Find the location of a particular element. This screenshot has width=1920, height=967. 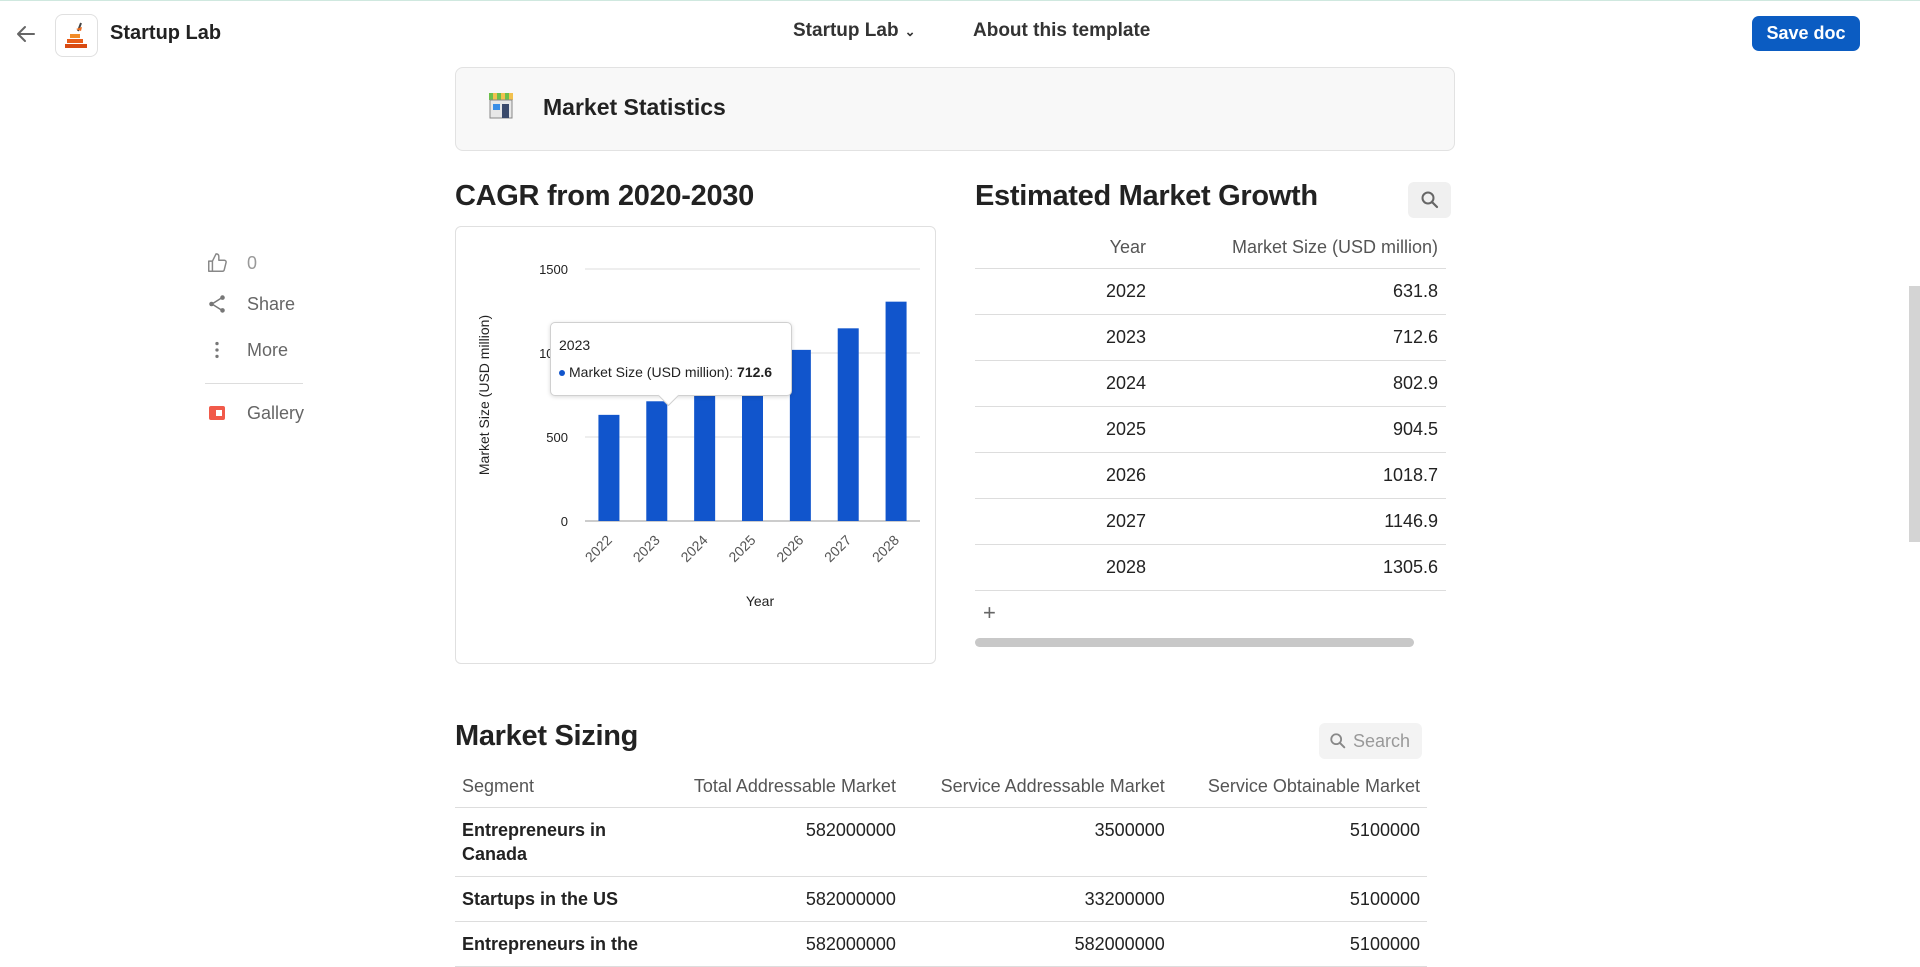

gallery-link: Gallery is located at coordinates (254, 413).